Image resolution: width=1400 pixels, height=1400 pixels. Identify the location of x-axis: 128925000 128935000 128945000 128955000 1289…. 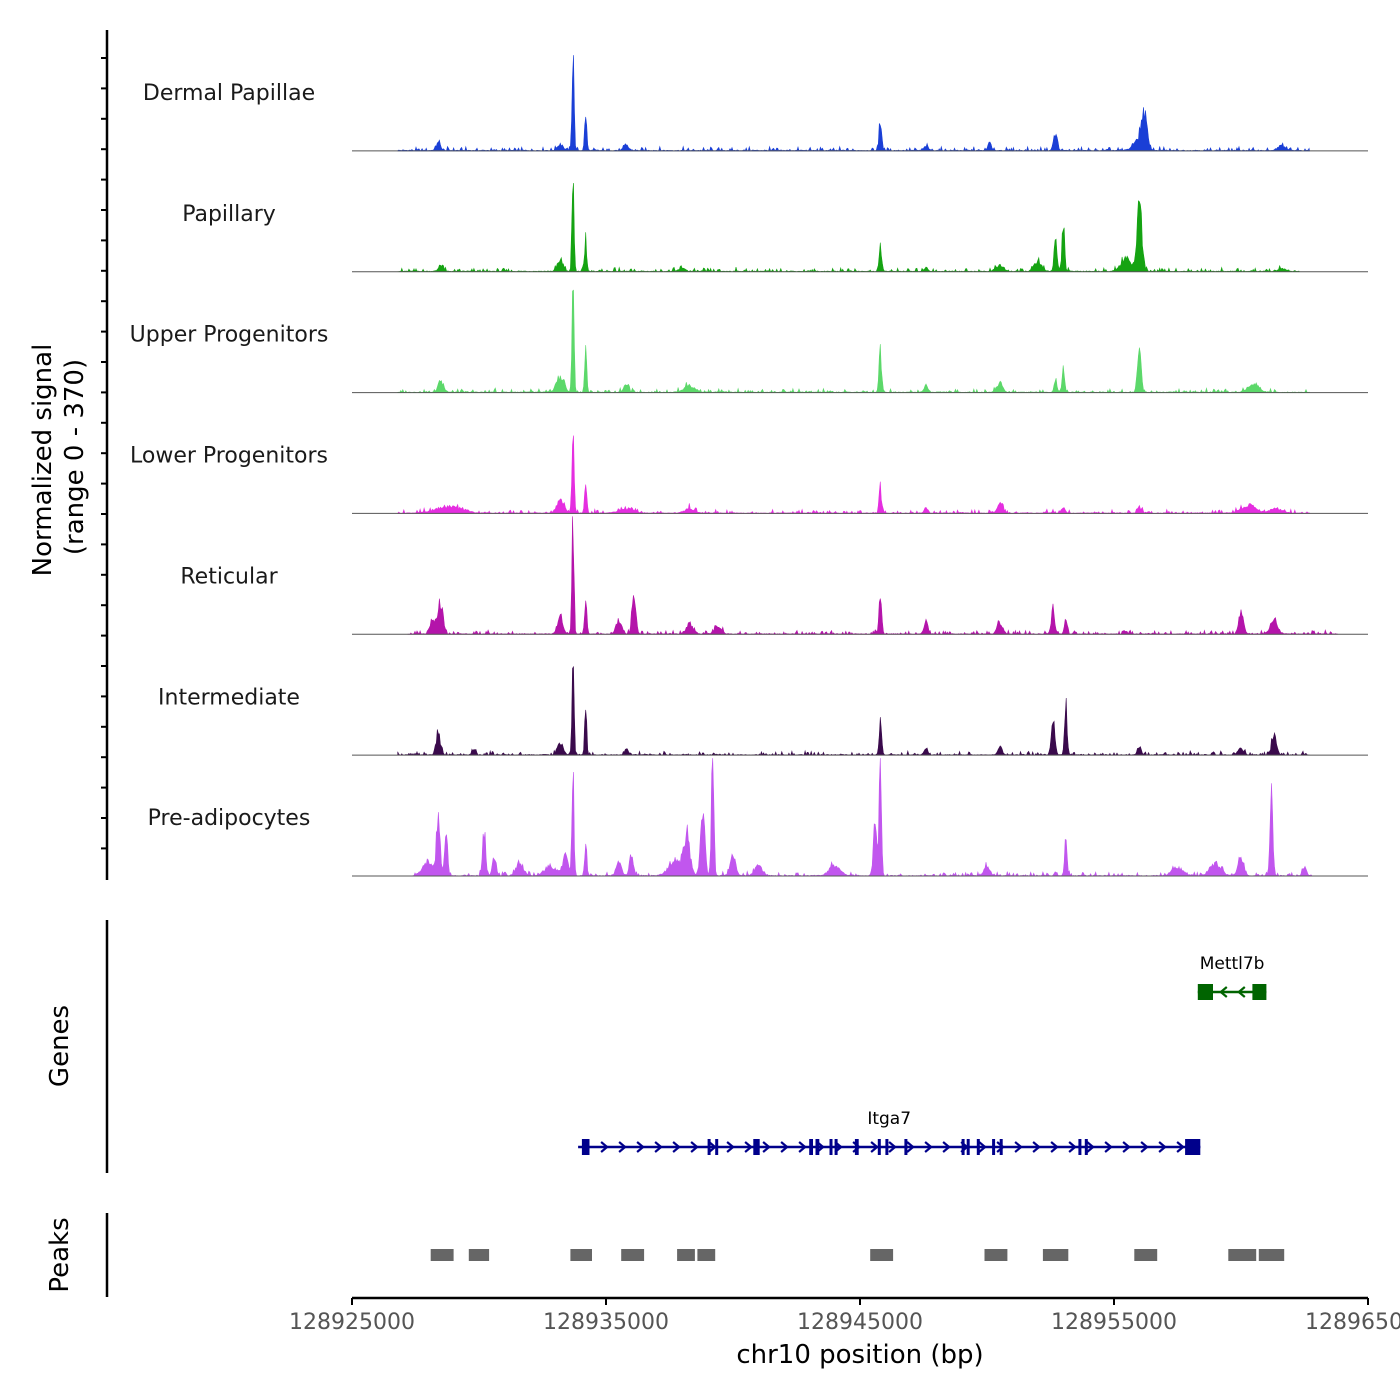
(844, 1315).